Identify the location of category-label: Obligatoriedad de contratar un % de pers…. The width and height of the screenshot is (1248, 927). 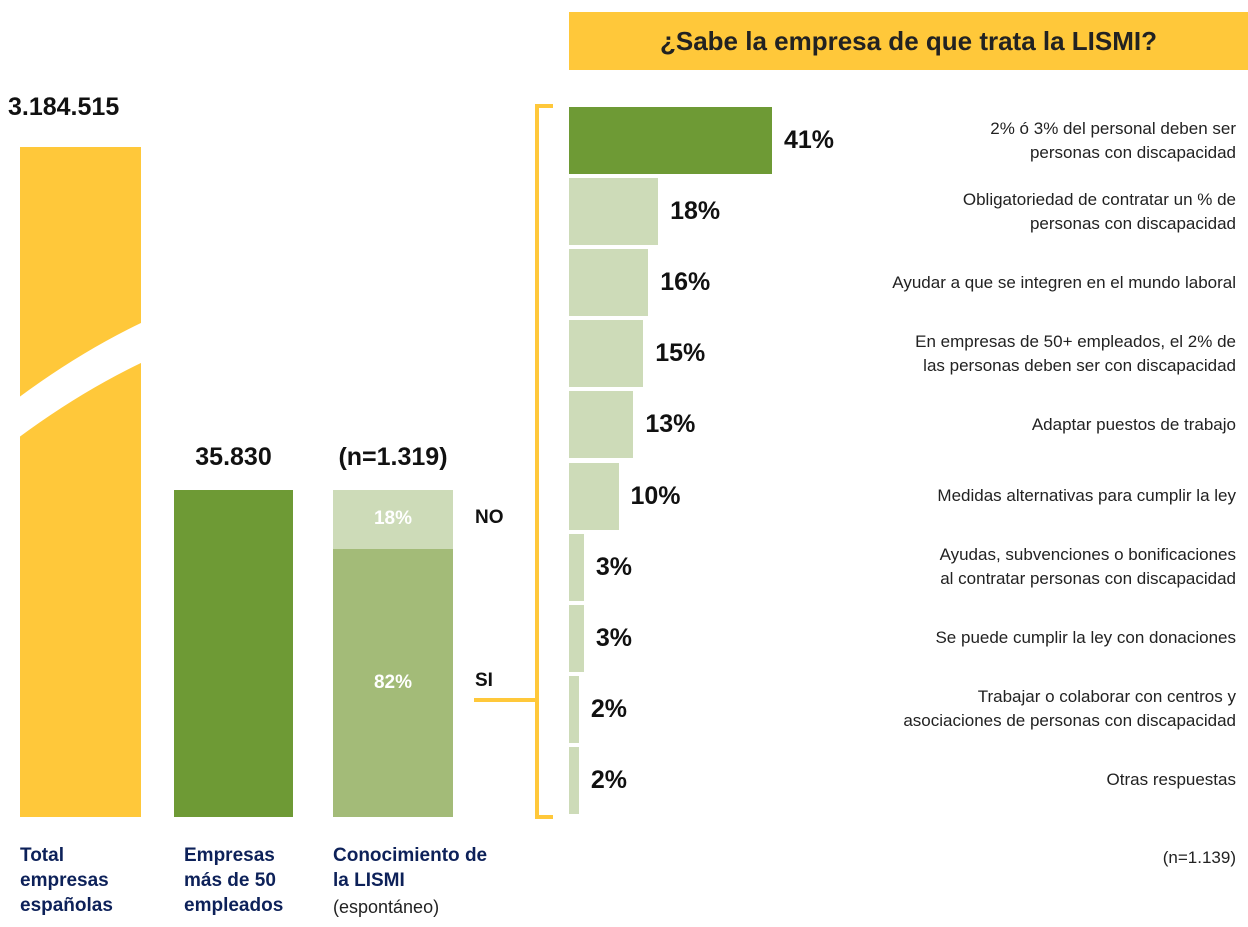
(1099, 211).